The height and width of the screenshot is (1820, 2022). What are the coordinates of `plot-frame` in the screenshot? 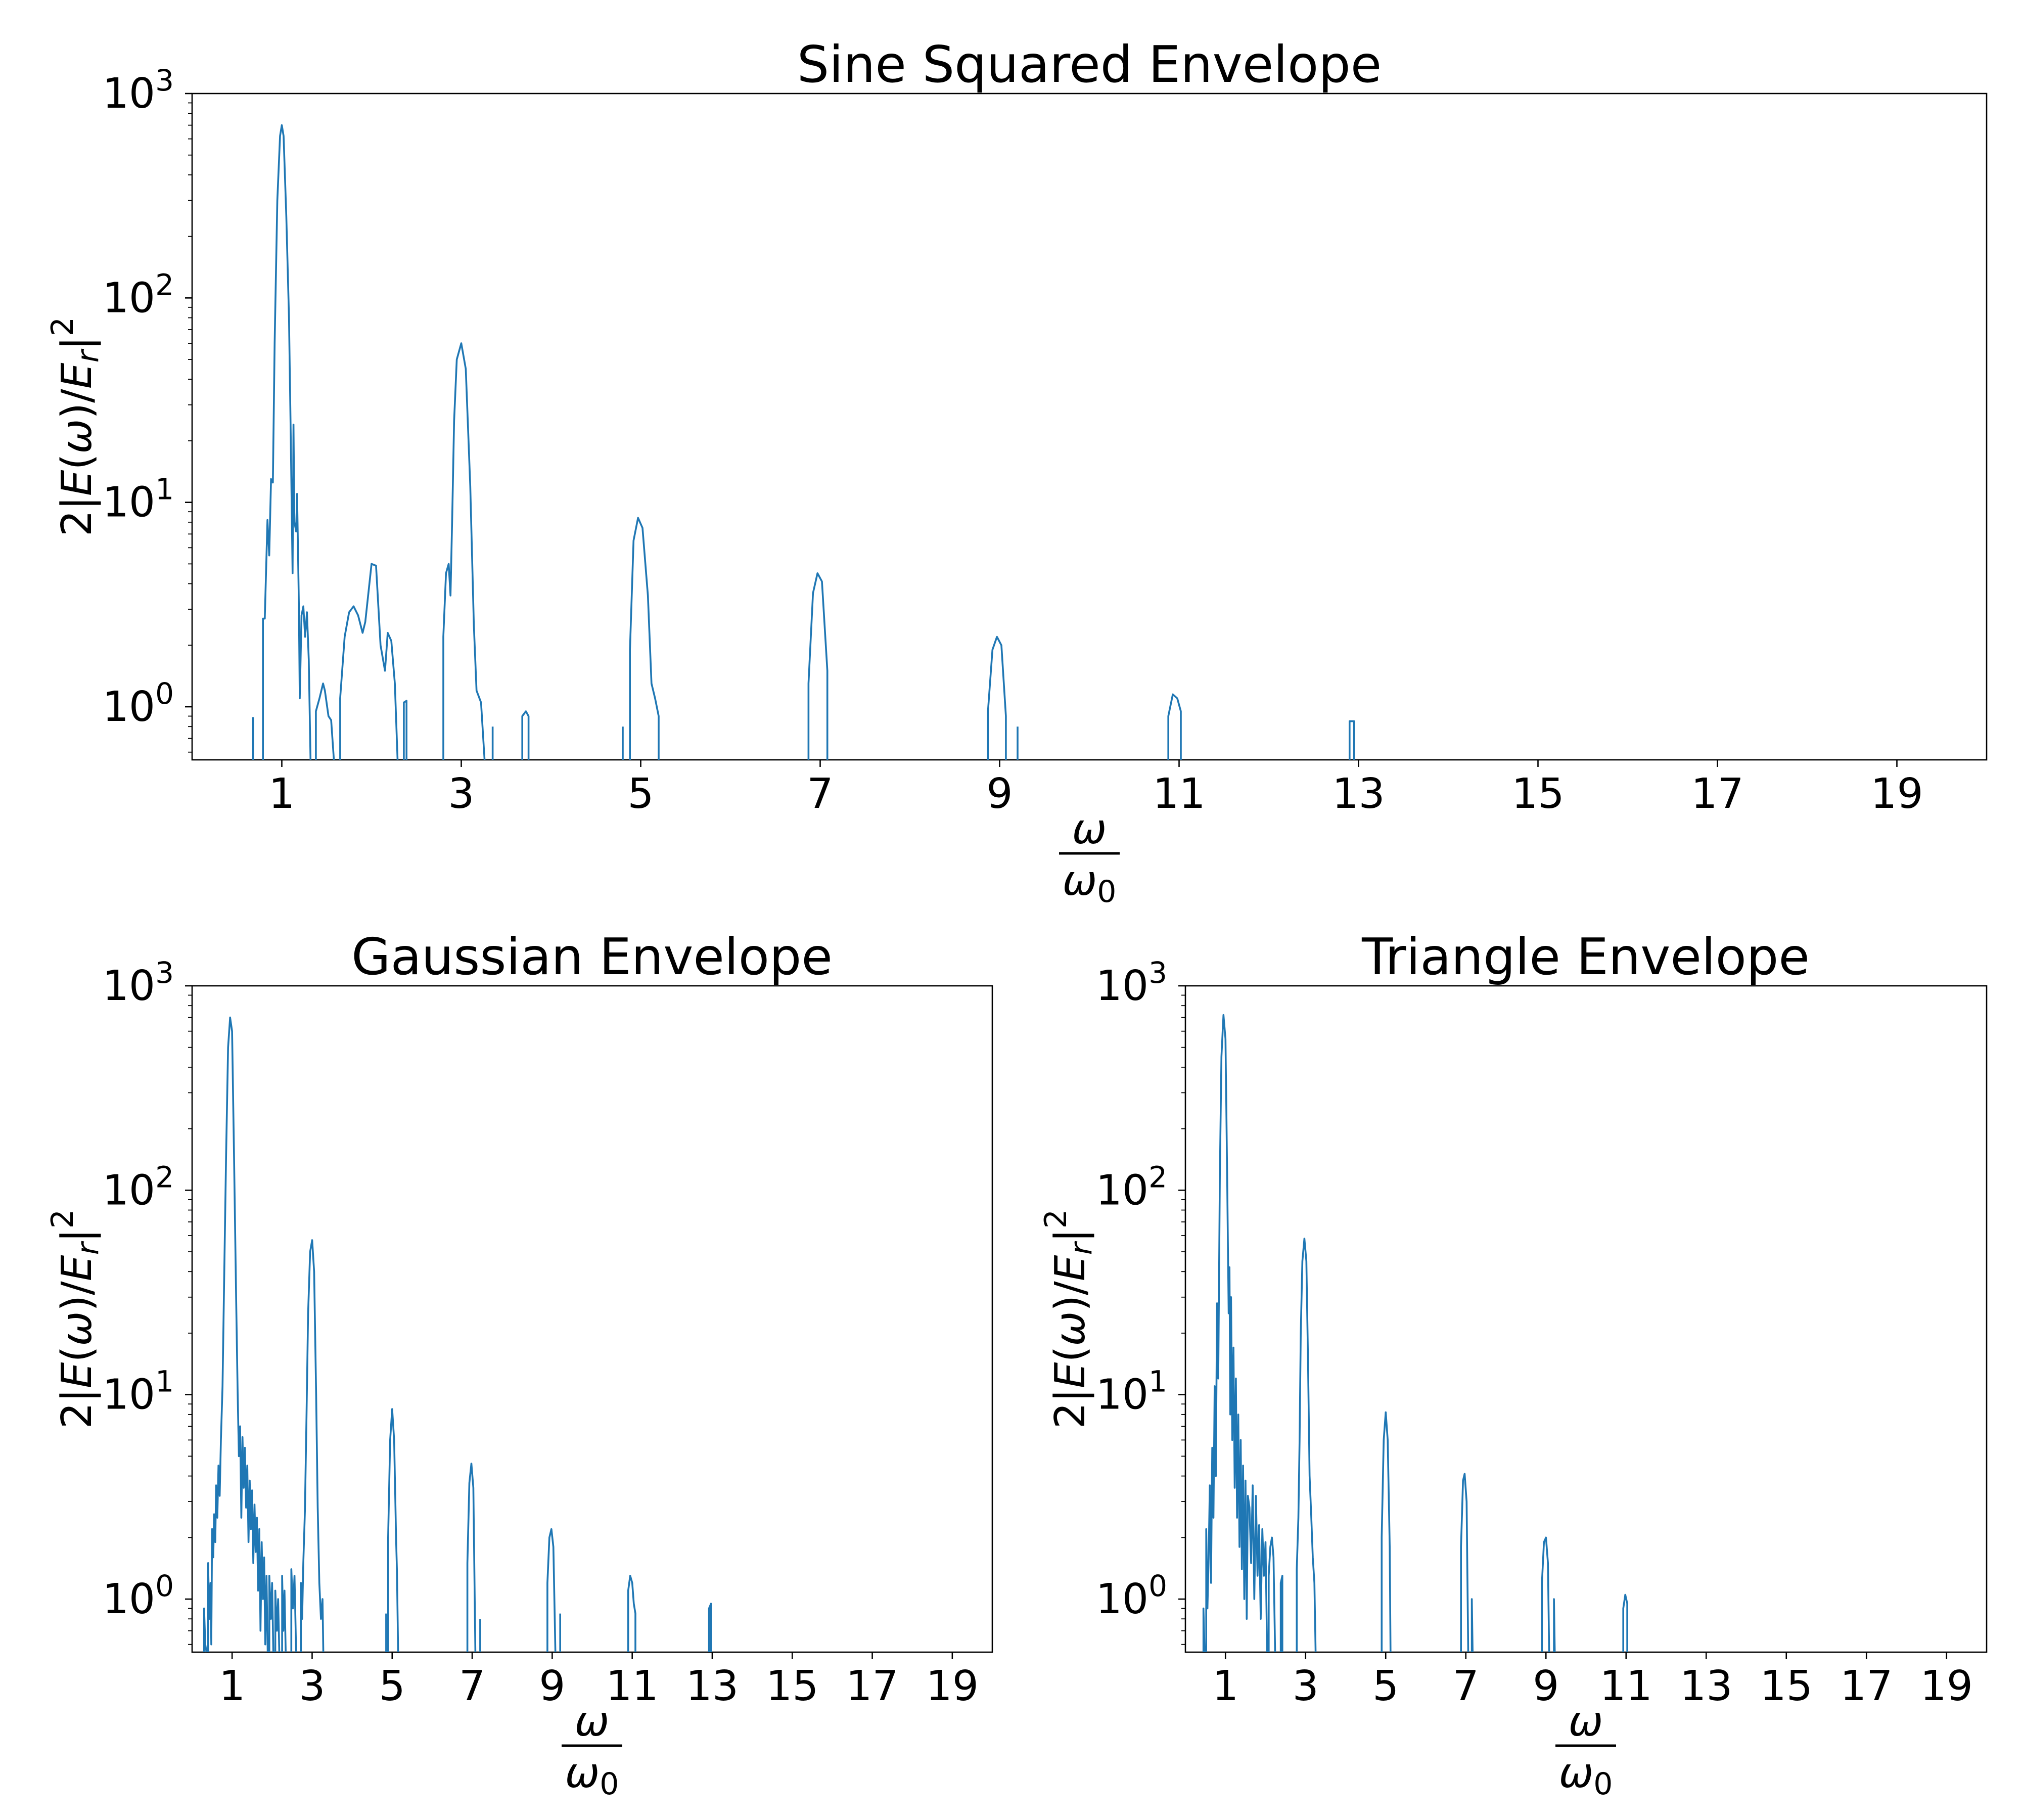 It's located at (1586, 1319).